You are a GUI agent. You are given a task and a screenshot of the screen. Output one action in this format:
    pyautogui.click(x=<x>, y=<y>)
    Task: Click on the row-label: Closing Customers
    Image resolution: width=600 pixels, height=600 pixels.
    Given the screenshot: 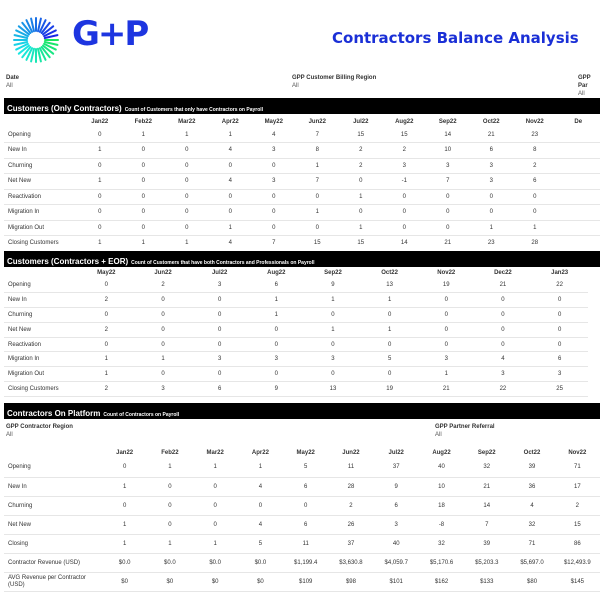 What is the action you would take?
    pyautogui.click(x=41, y=389)
    